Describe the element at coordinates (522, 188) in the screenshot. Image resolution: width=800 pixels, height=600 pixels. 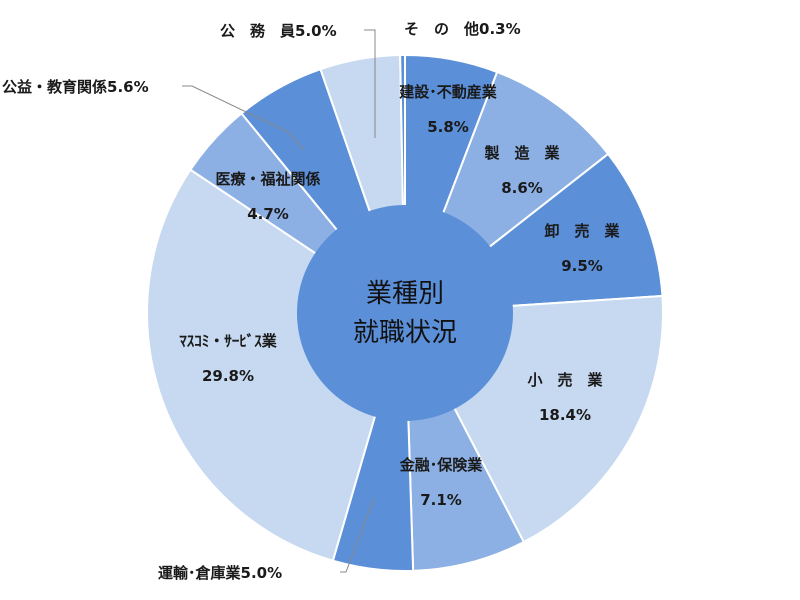
I see `slice-label-value: 8.6%` at that location.